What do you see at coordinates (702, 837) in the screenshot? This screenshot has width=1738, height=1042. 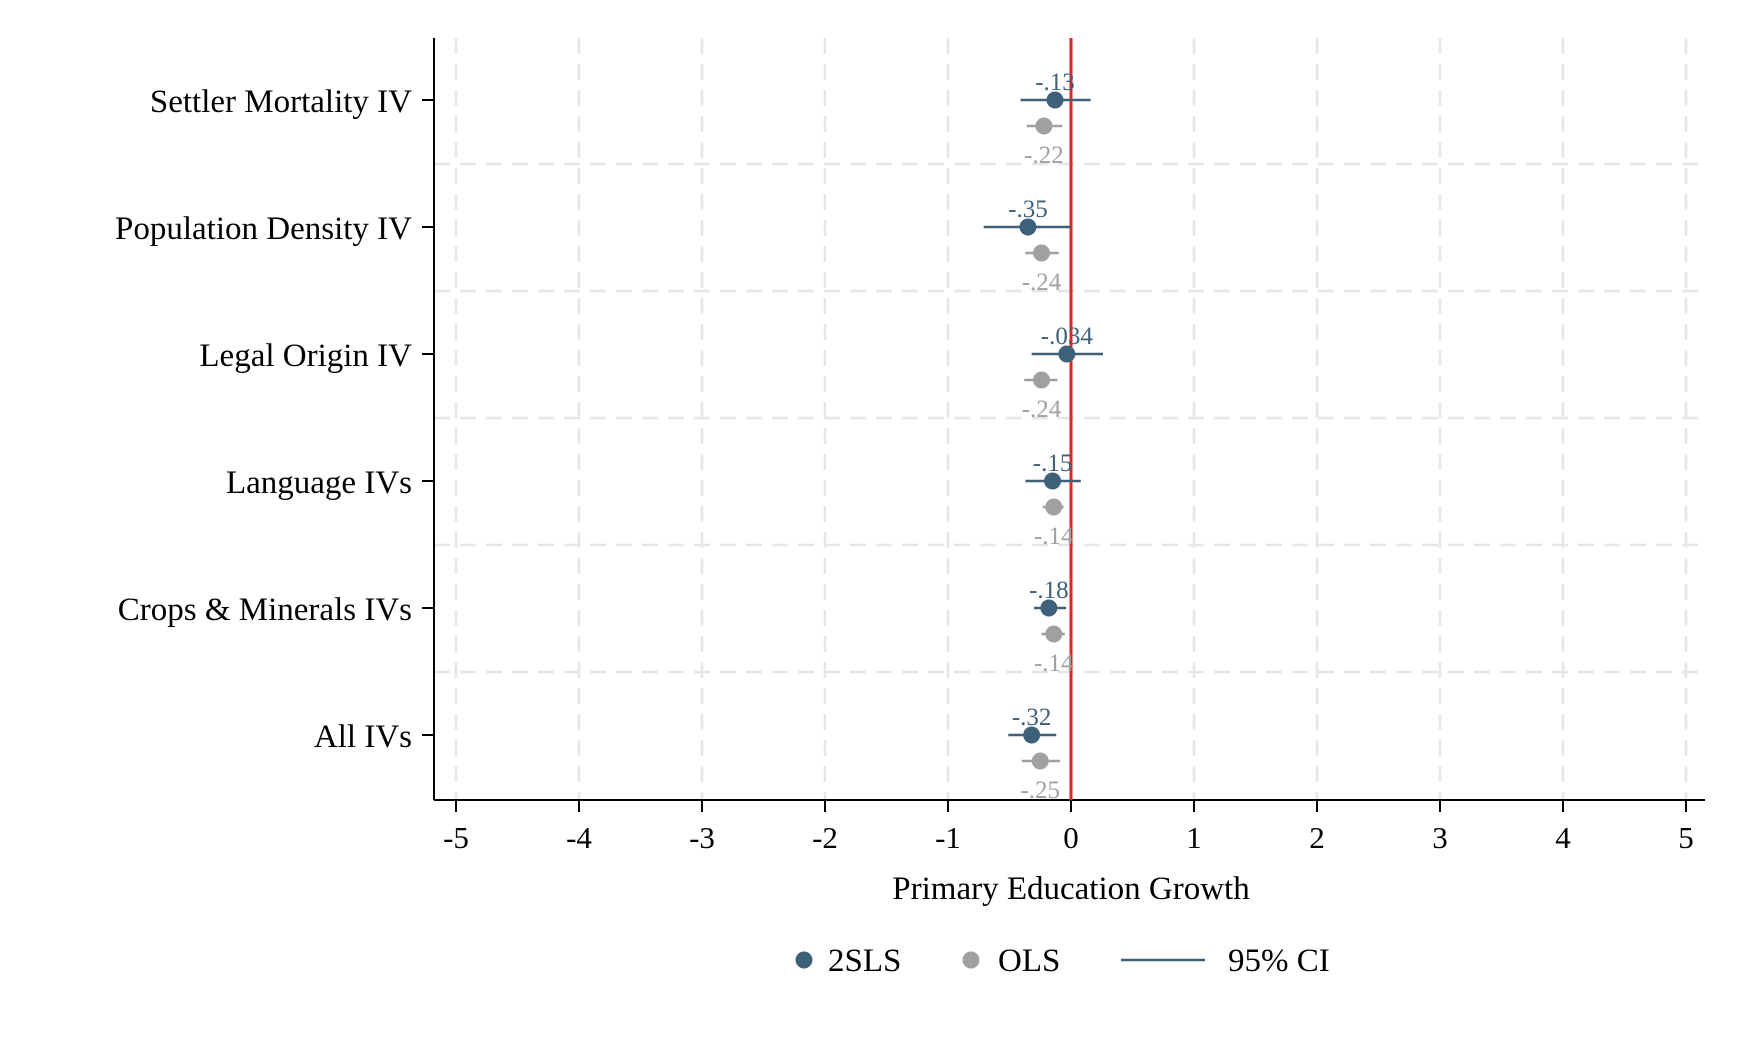 I see `x-tick-label: -3` at bounding box center [702, 837].